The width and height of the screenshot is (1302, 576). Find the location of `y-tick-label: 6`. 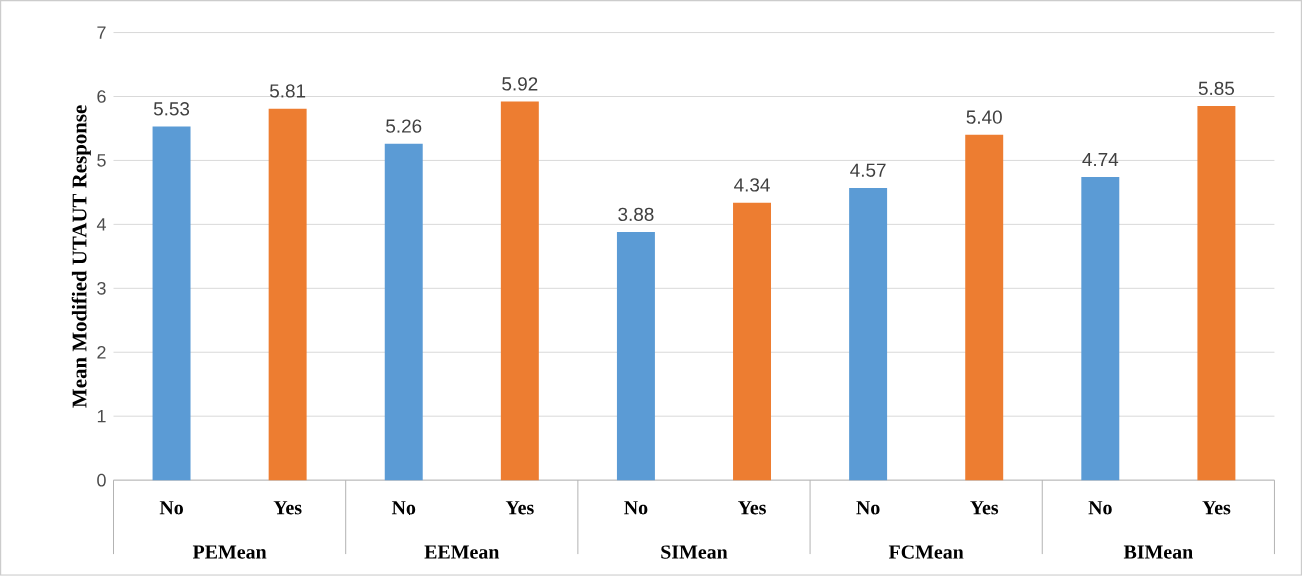

y-tick-label: 6 is located at coordinates (101, 97).